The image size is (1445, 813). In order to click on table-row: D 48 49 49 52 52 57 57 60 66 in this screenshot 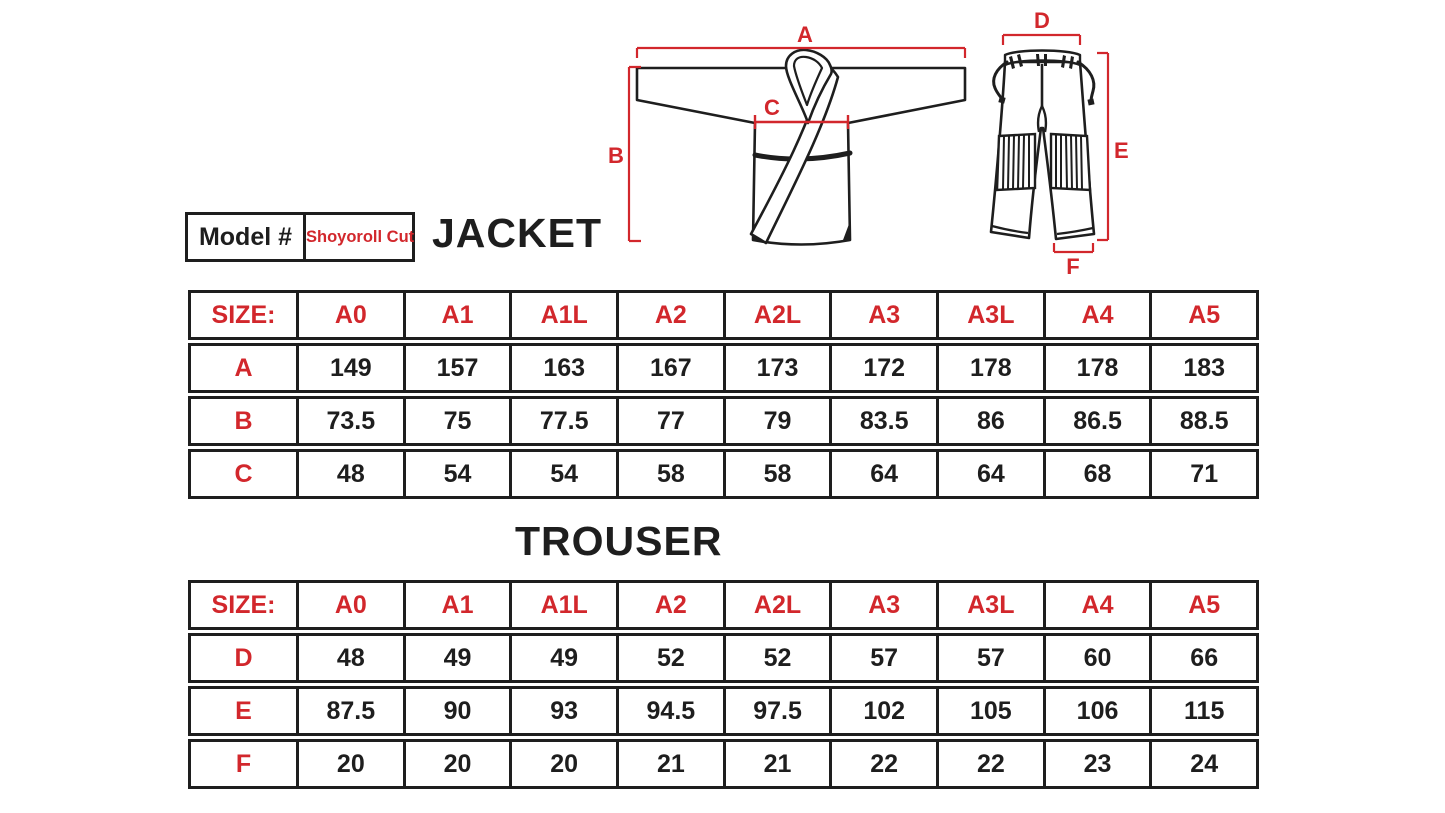, I will do `click(723, 658)`.